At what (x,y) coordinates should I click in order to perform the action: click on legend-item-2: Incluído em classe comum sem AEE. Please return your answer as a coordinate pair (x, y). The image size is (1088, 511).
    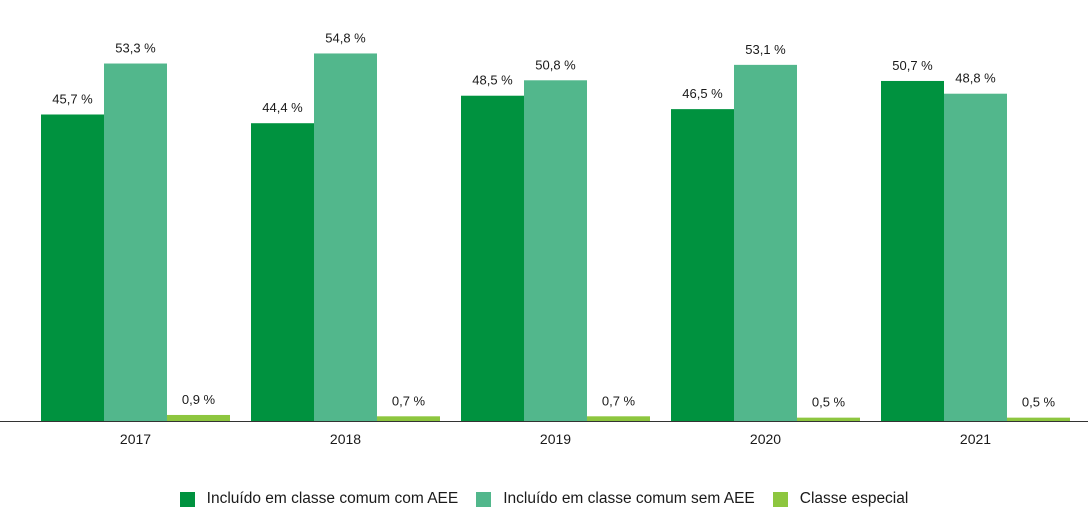
    Looking at the image, I should click on (615, 499).